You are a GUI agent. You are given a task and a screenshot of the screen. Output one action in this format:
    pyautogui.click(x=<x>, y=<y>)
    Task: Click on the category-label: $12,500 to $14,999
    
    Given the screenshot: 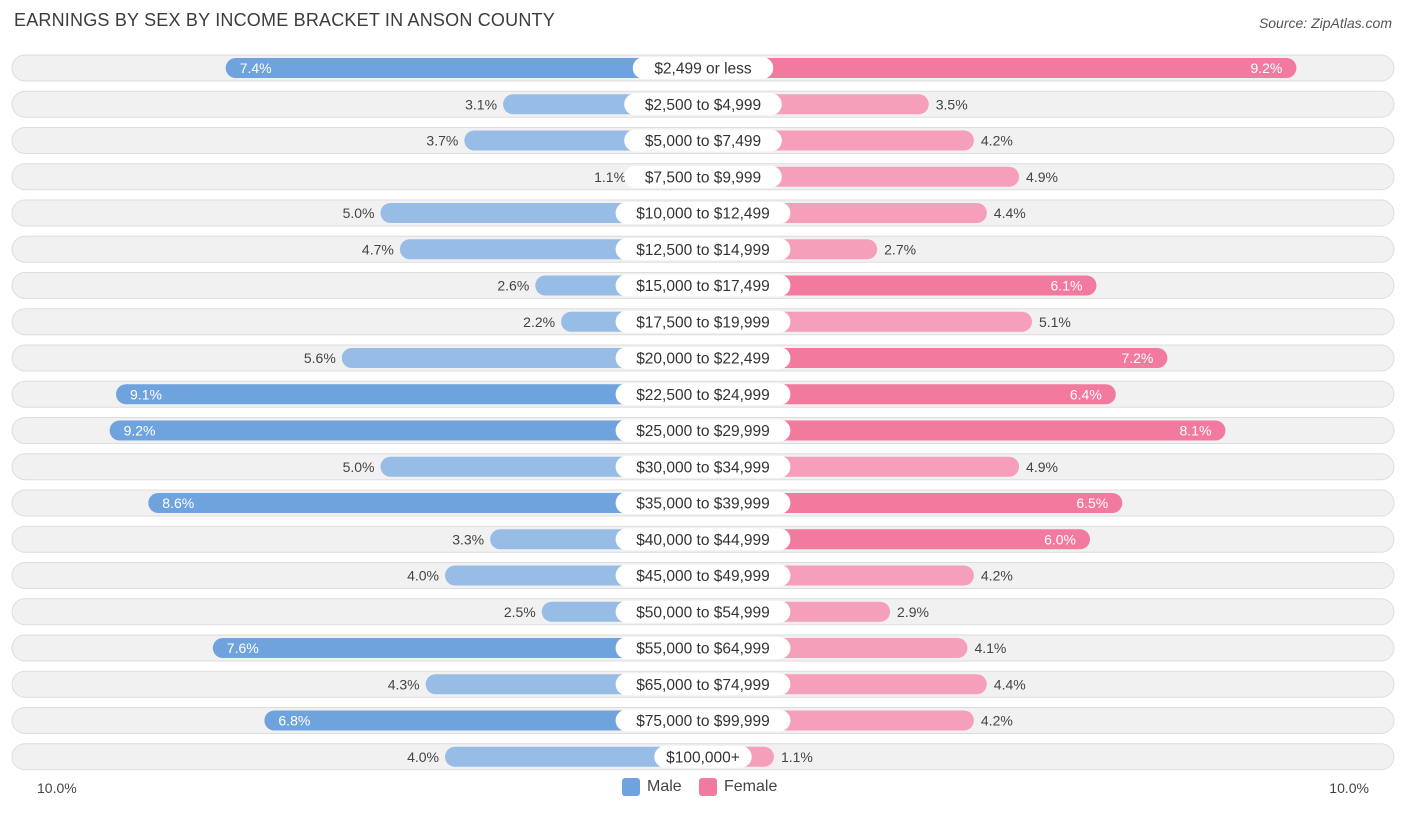 What is the action you would take?
    pyautogui.click(x=703, y=250)
    